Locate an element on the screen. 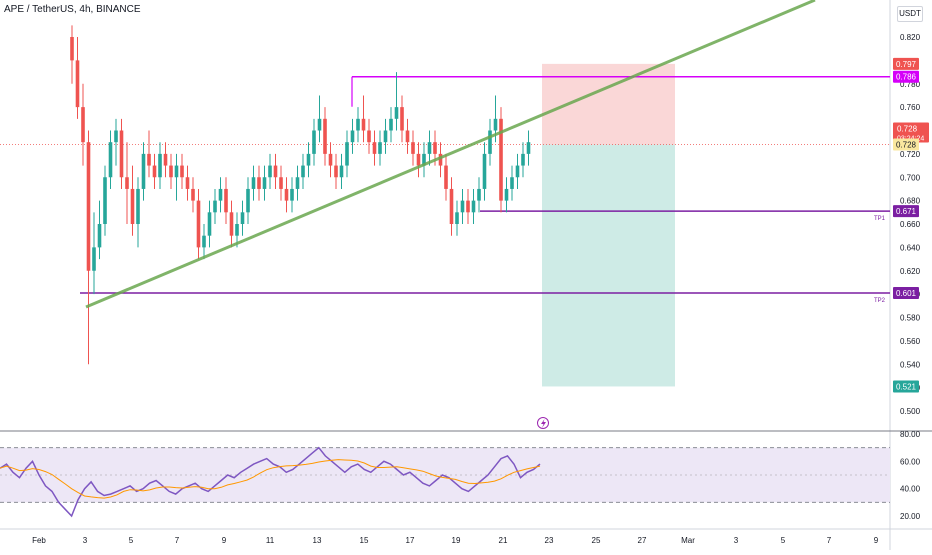 This screenshot has width=932, height=555. target-price-badge-text: 0.521 is located at coordinates (906, 386).